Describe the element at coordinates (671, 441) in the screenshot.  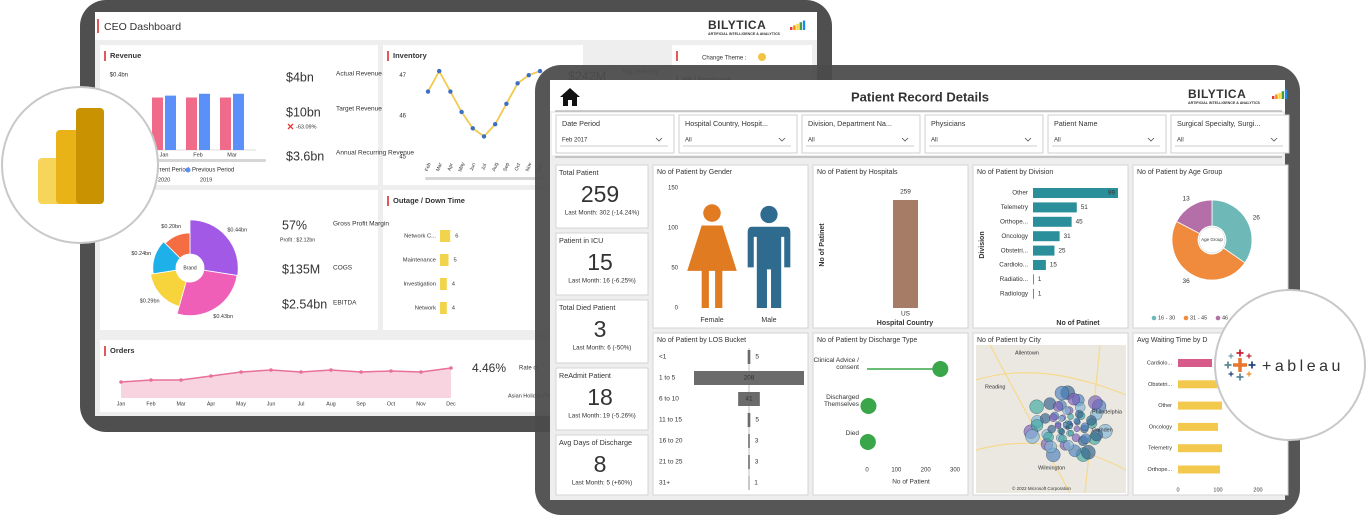
I see `y-tick-label: 16 to 20` at that location.